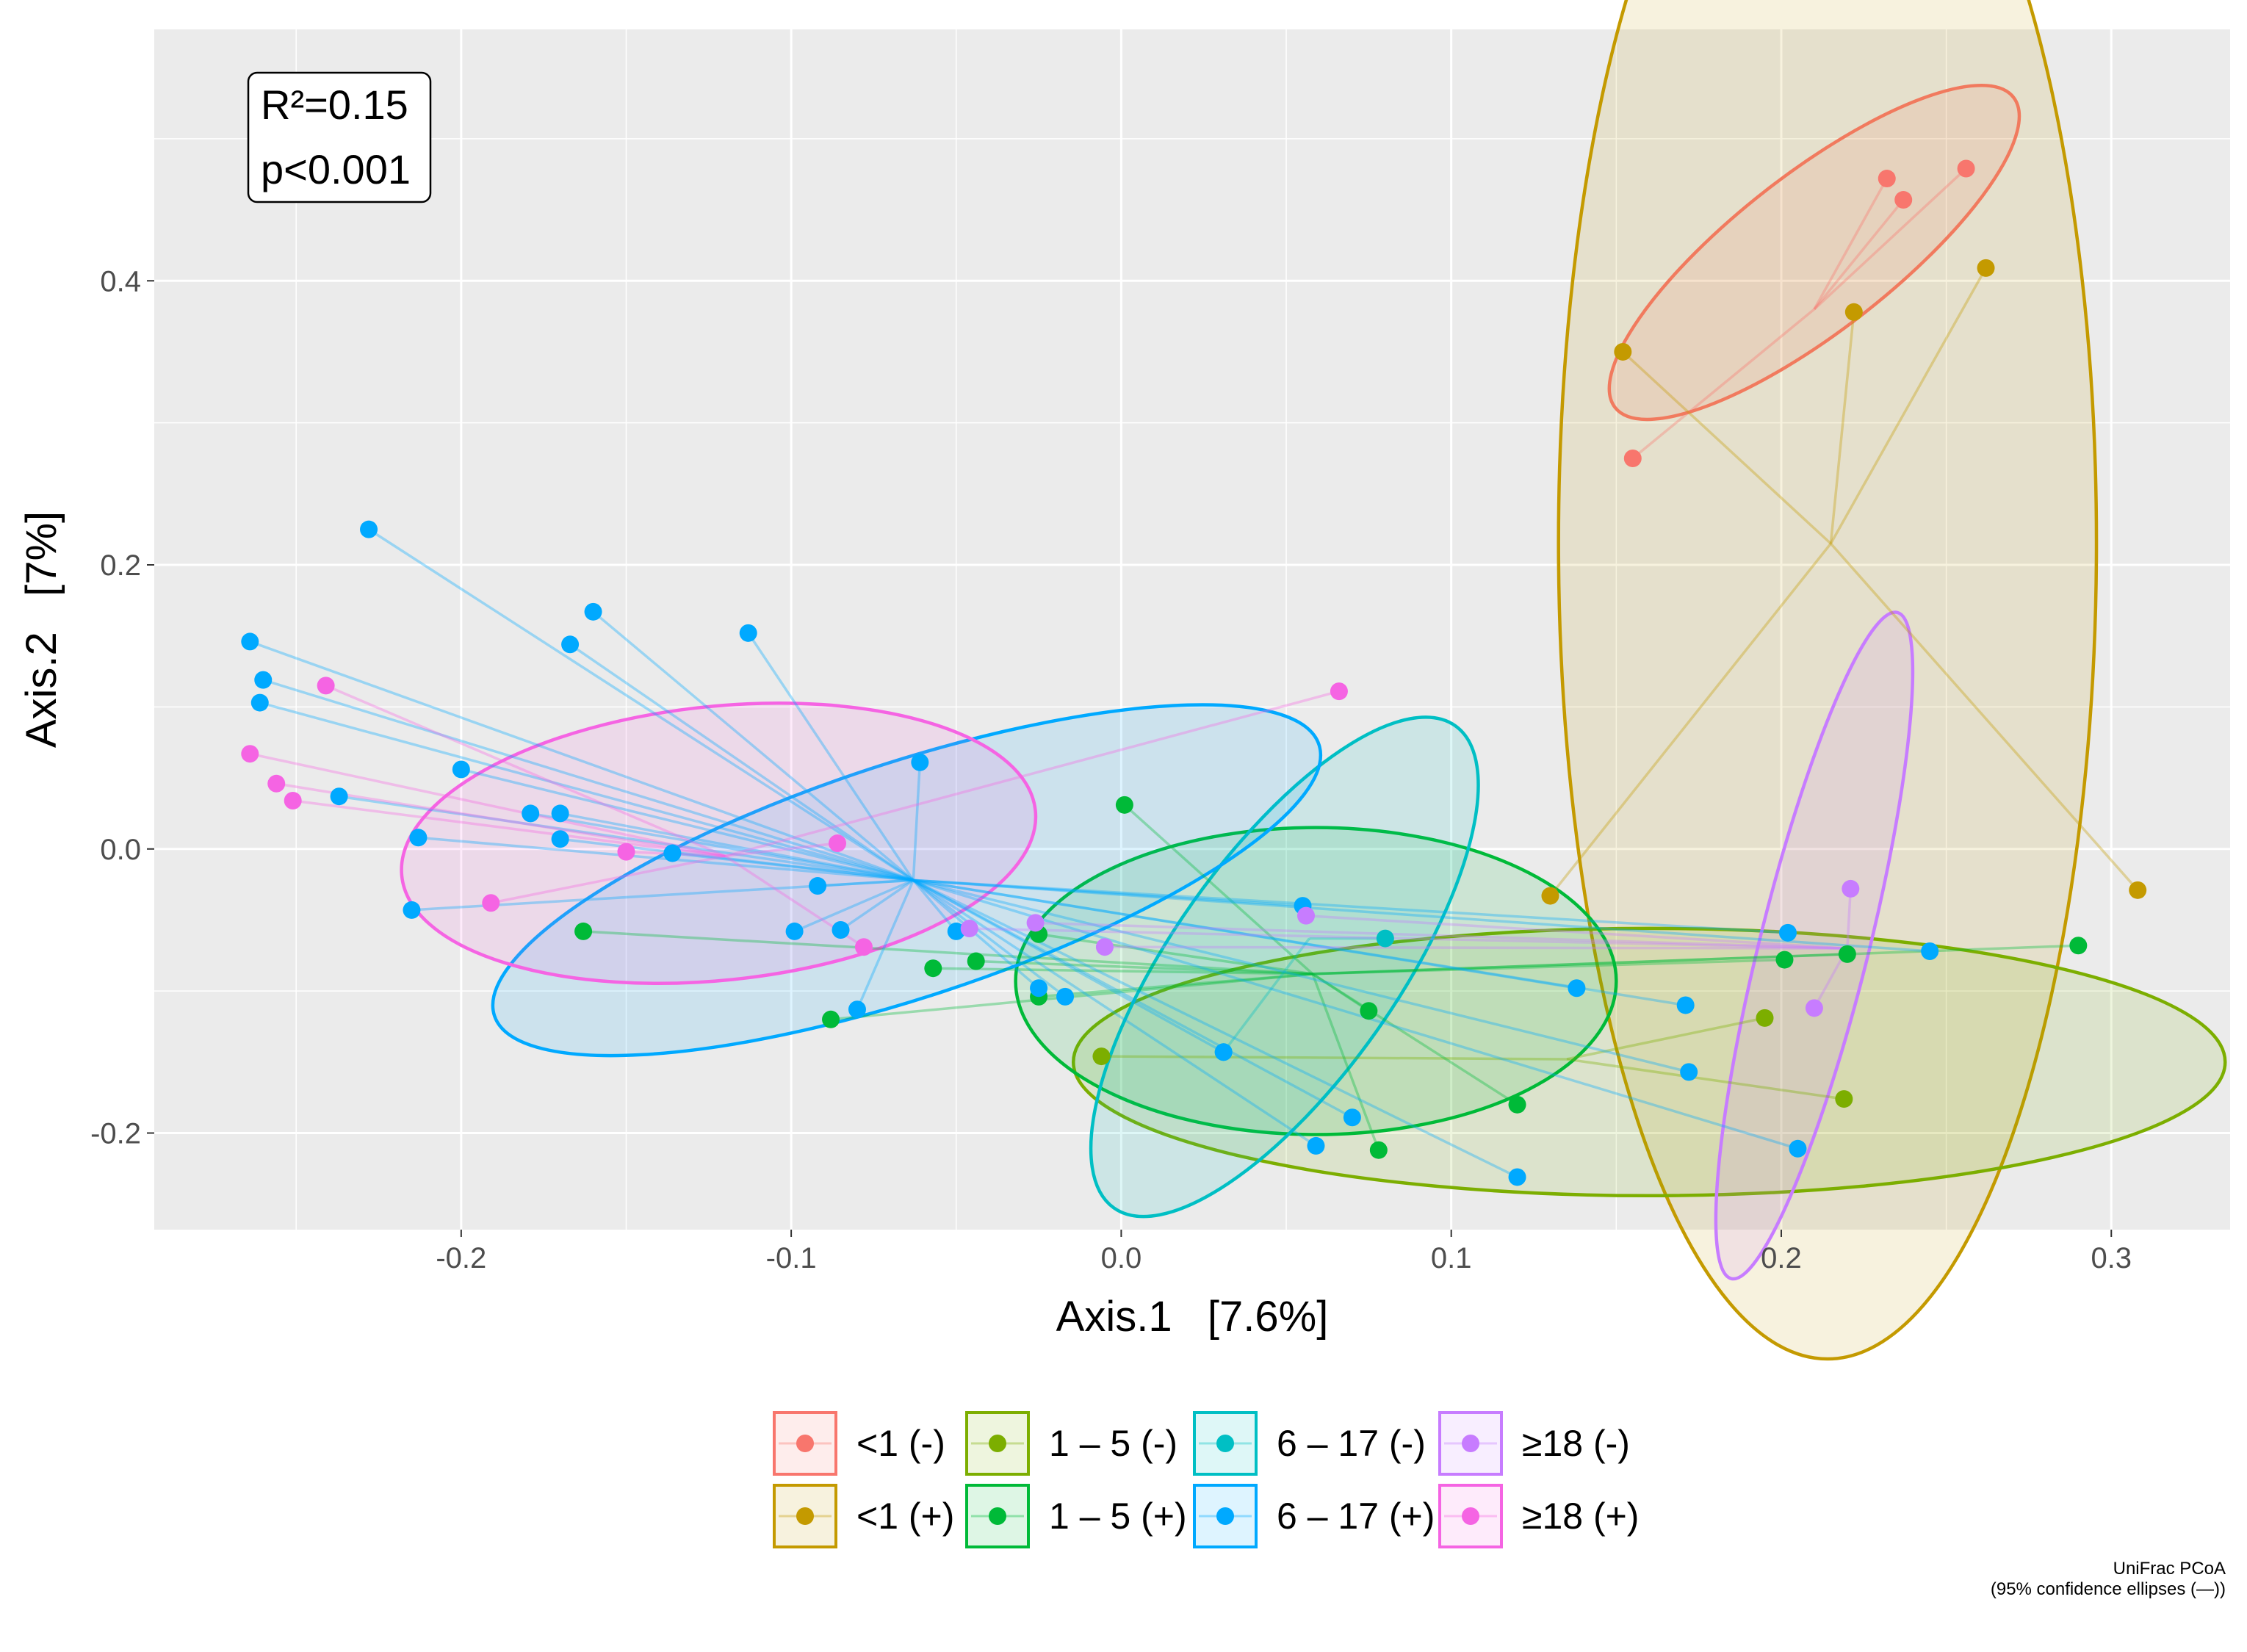 The image size is (2247, 1652). What do you see at coordinates (334, 105) in the screenshot?
I see `stats-r2-label: R²=0.15` at bounding box center [334, 105].